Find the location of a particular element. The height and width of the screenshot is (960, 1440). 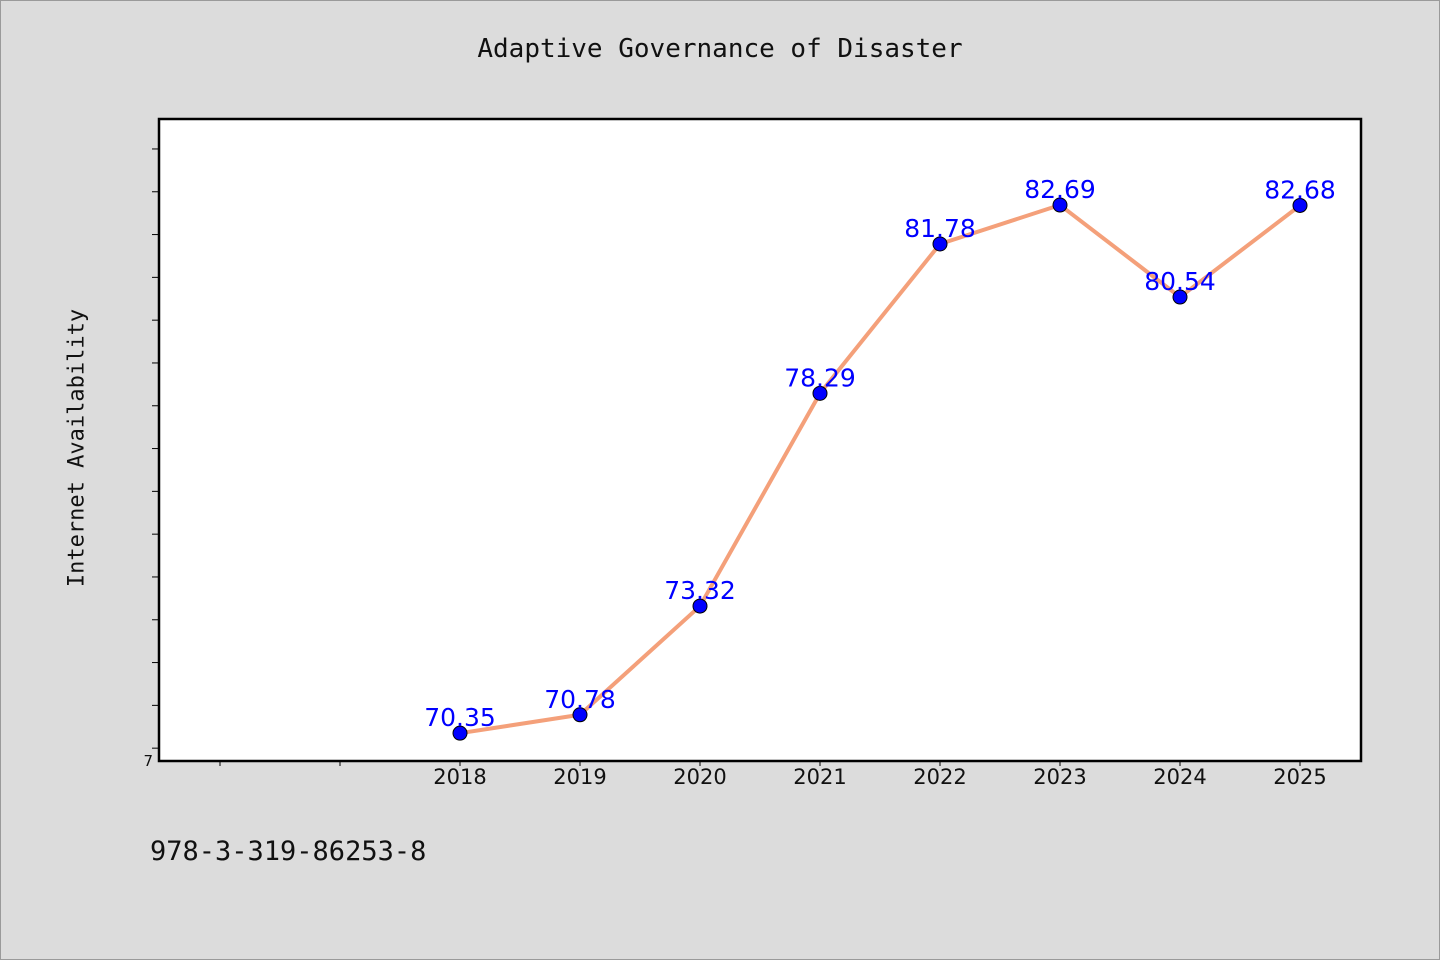

x-tick-label: 2025 is located at coordinates (1299, 777).